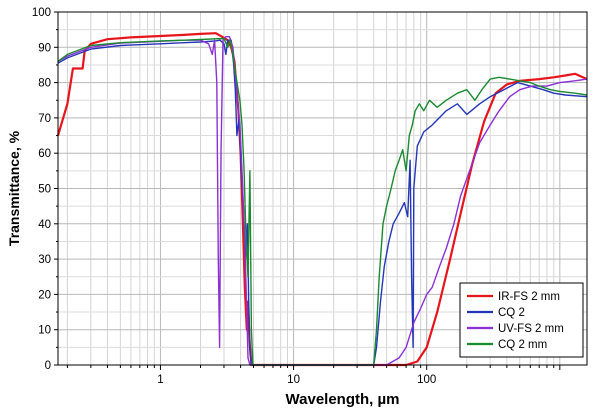  I want to click on y-tick-label: 0, so click(48, 366).